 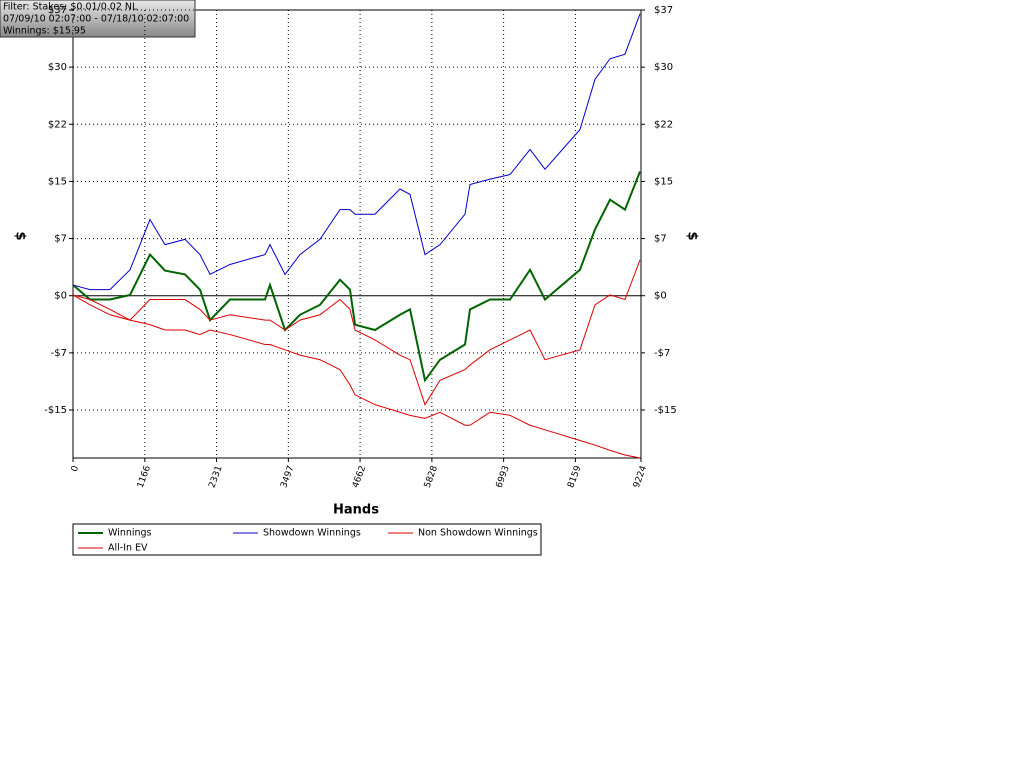 I want to click on y-axis-title: $, so click(x=20, y=235).